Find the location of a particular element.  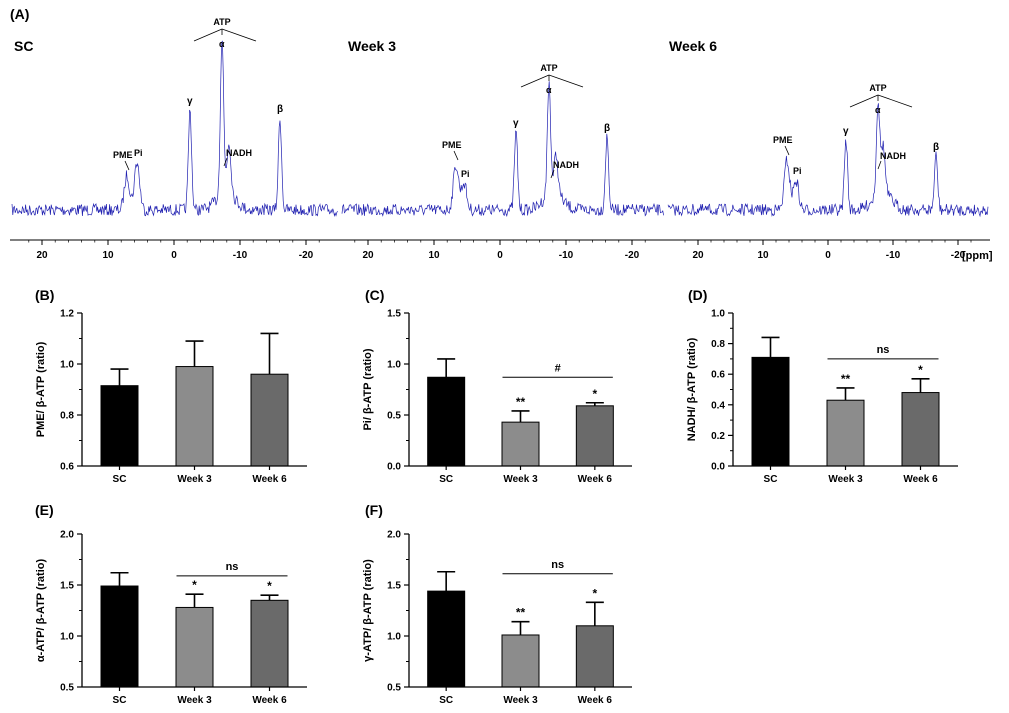

atp-bracket-left-week3 is located at coordinates (535, 81).